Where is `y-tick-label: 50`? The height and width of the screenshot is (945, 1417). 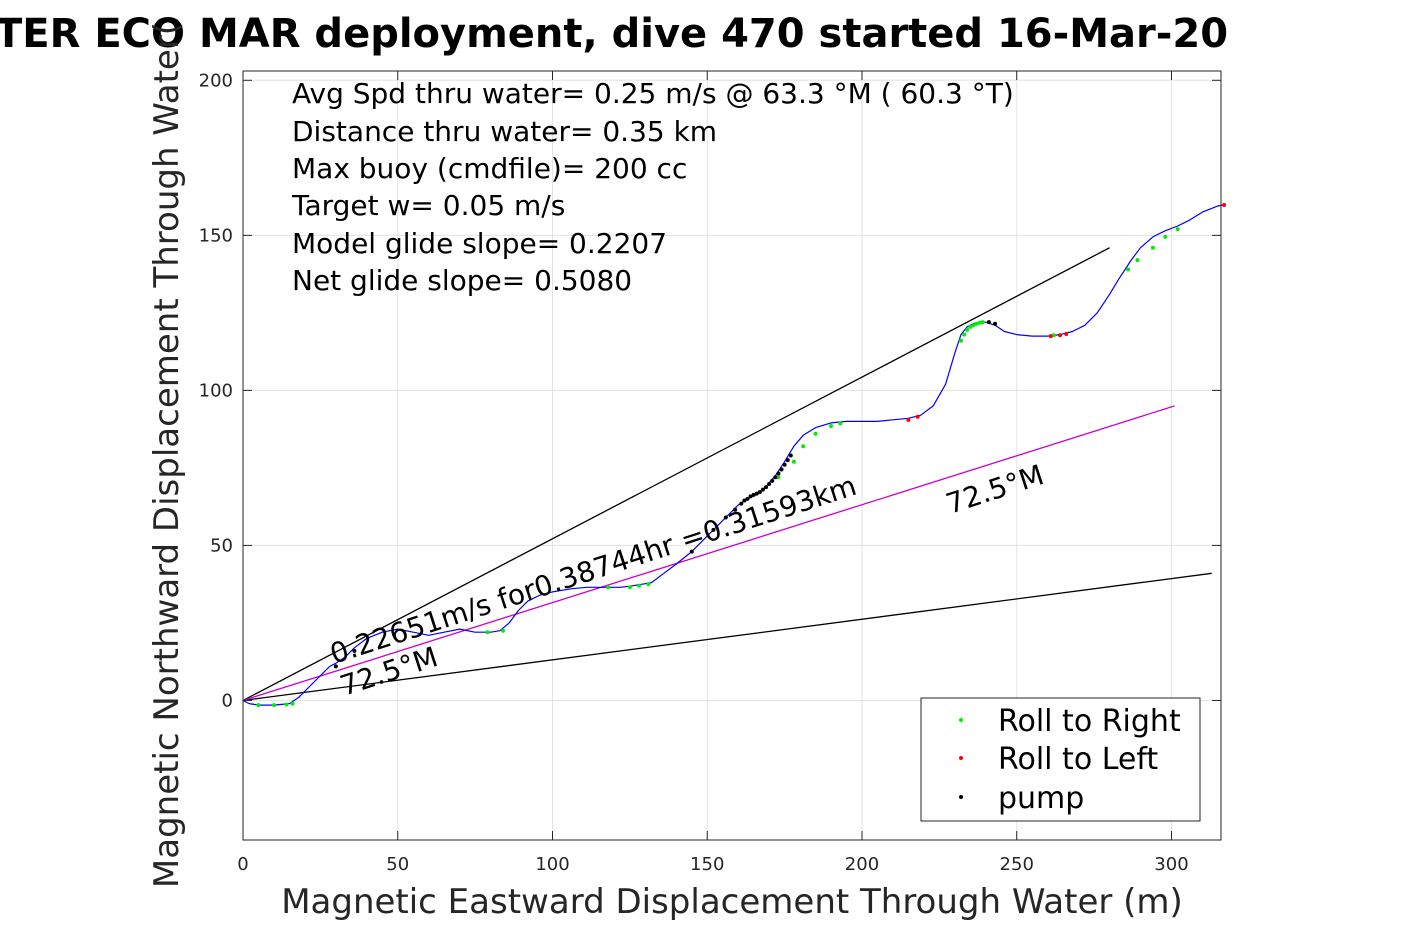
y-tick-label: 50 is located at coordinates (221, 545).